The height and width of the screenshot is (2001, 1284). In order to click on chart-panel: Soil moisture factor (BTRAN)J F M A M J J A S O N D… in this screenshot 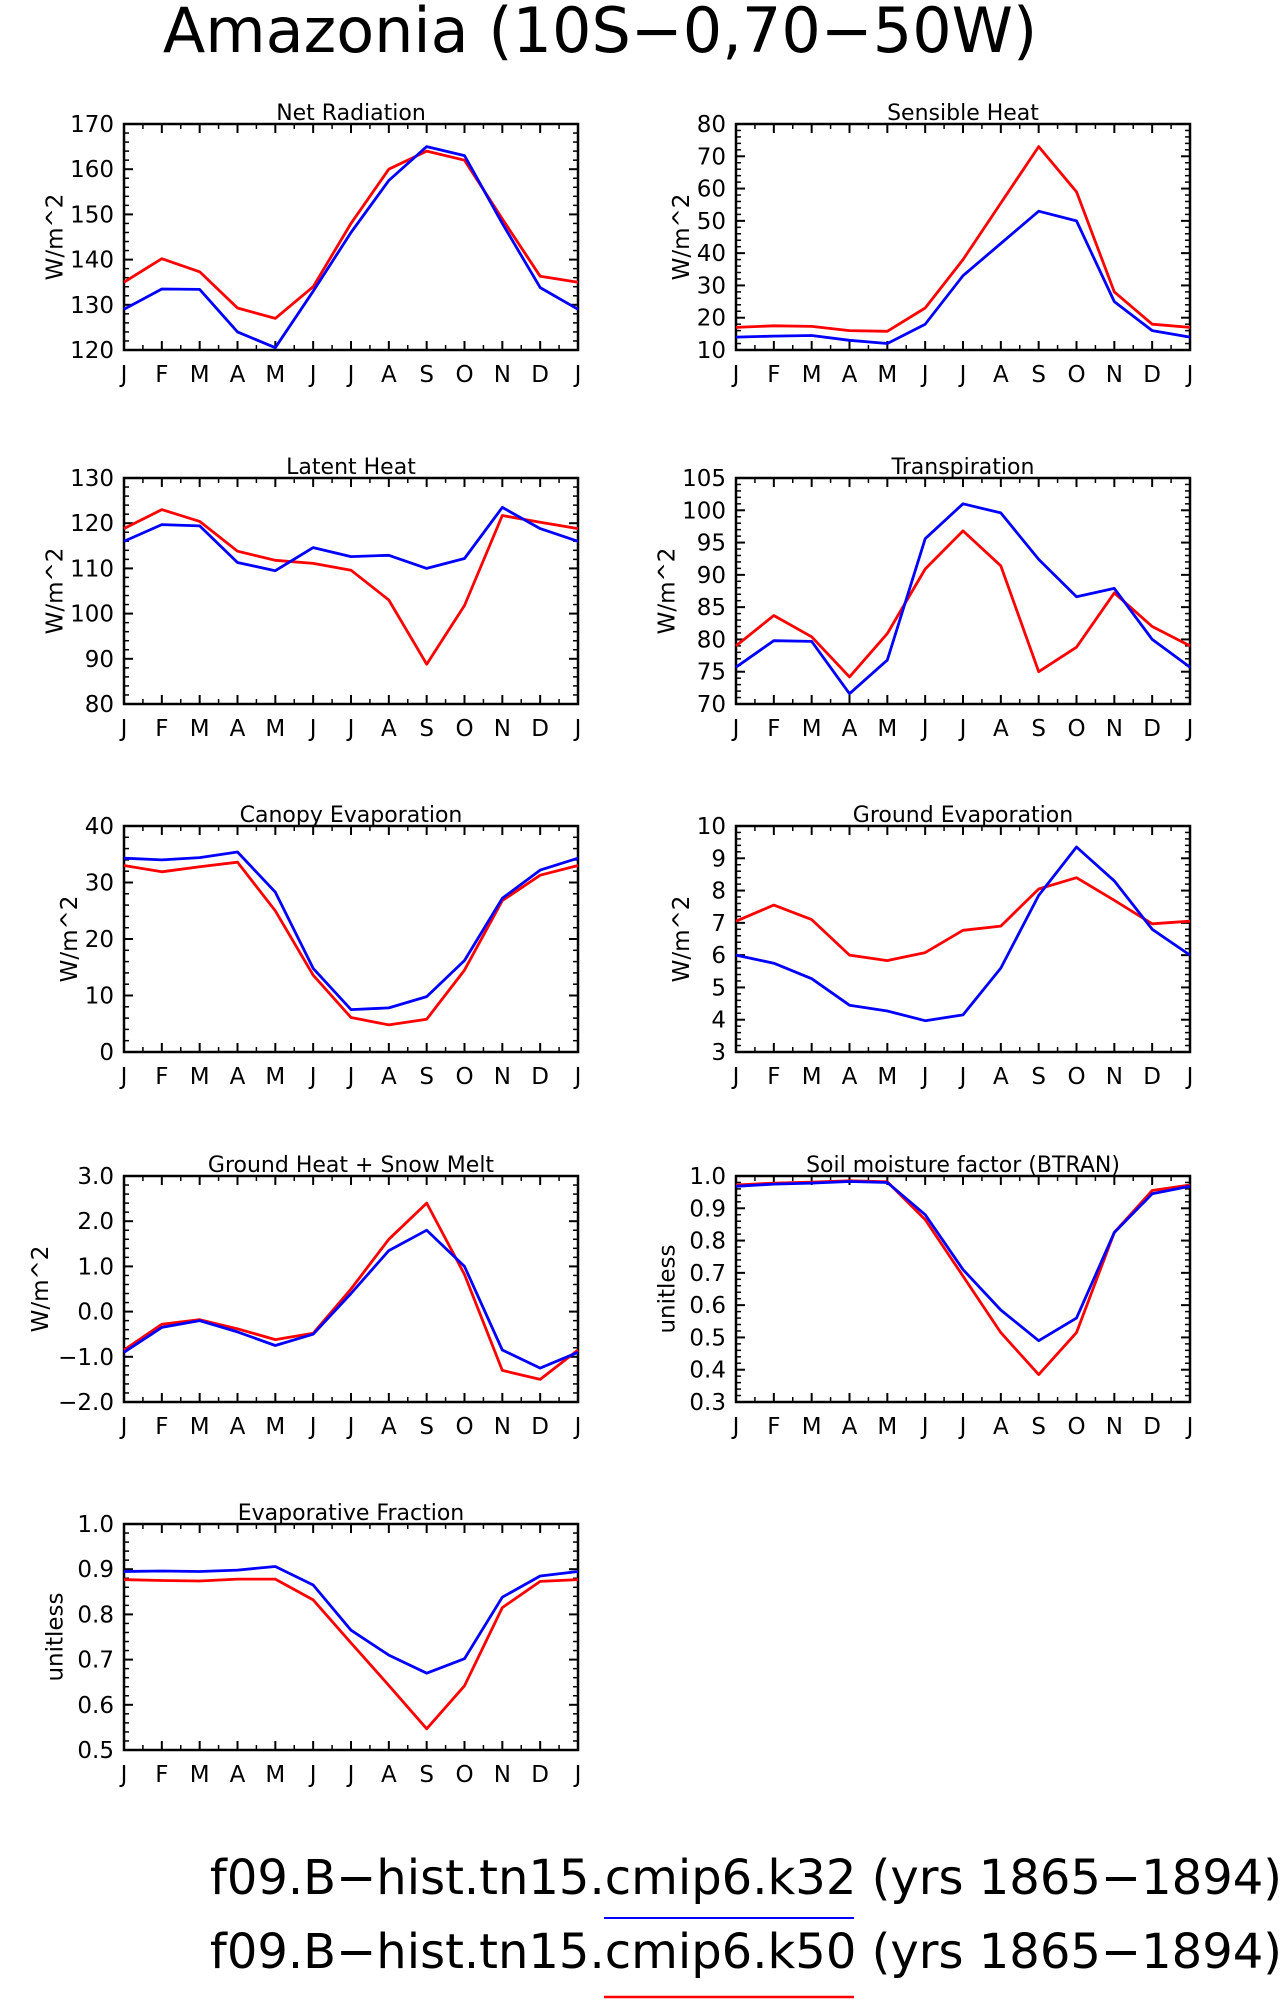, I will do `click(924, 1296)`.